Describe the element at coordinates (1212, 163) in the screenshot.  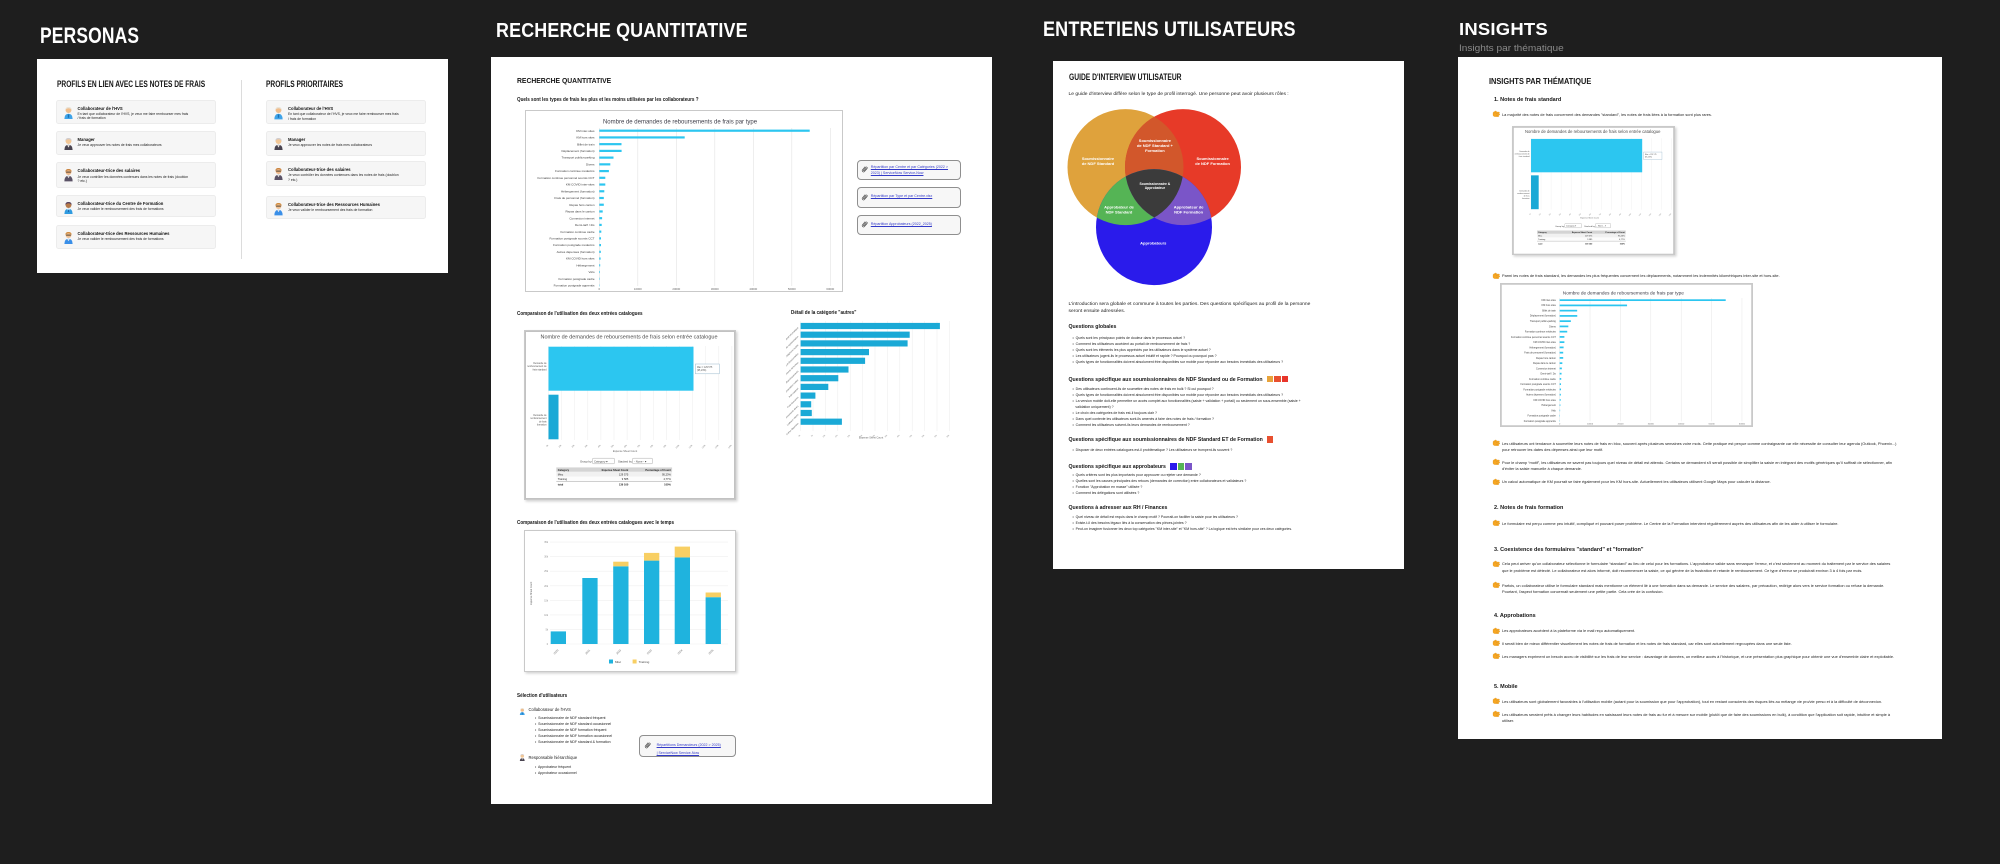
I see `svg-text: de NDF Formation` at that location.